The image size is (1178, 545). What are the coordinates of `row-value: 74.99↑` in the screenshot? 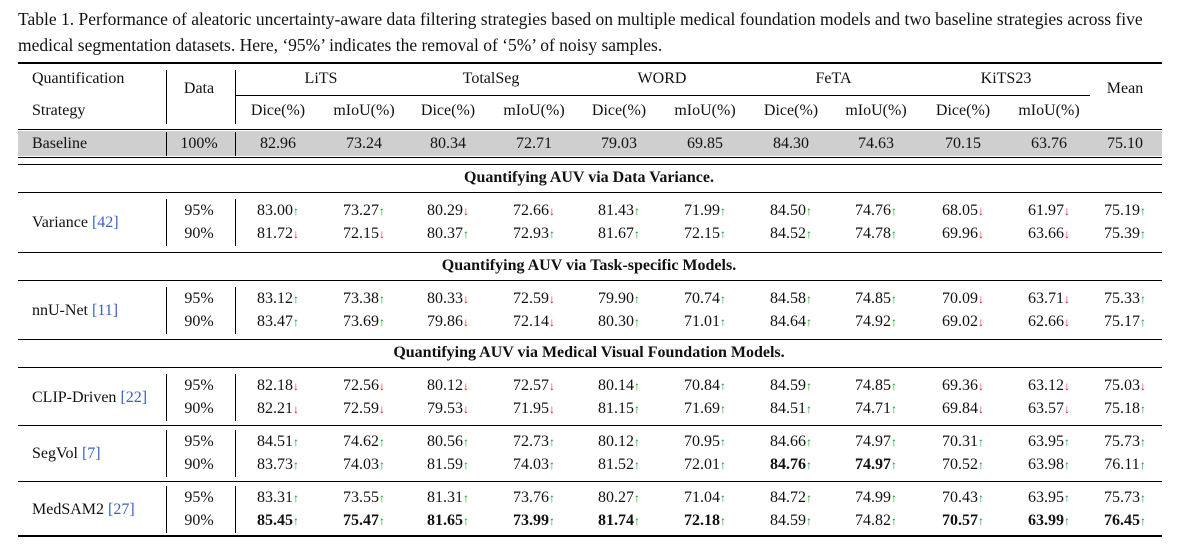 It's located at (876, 498).